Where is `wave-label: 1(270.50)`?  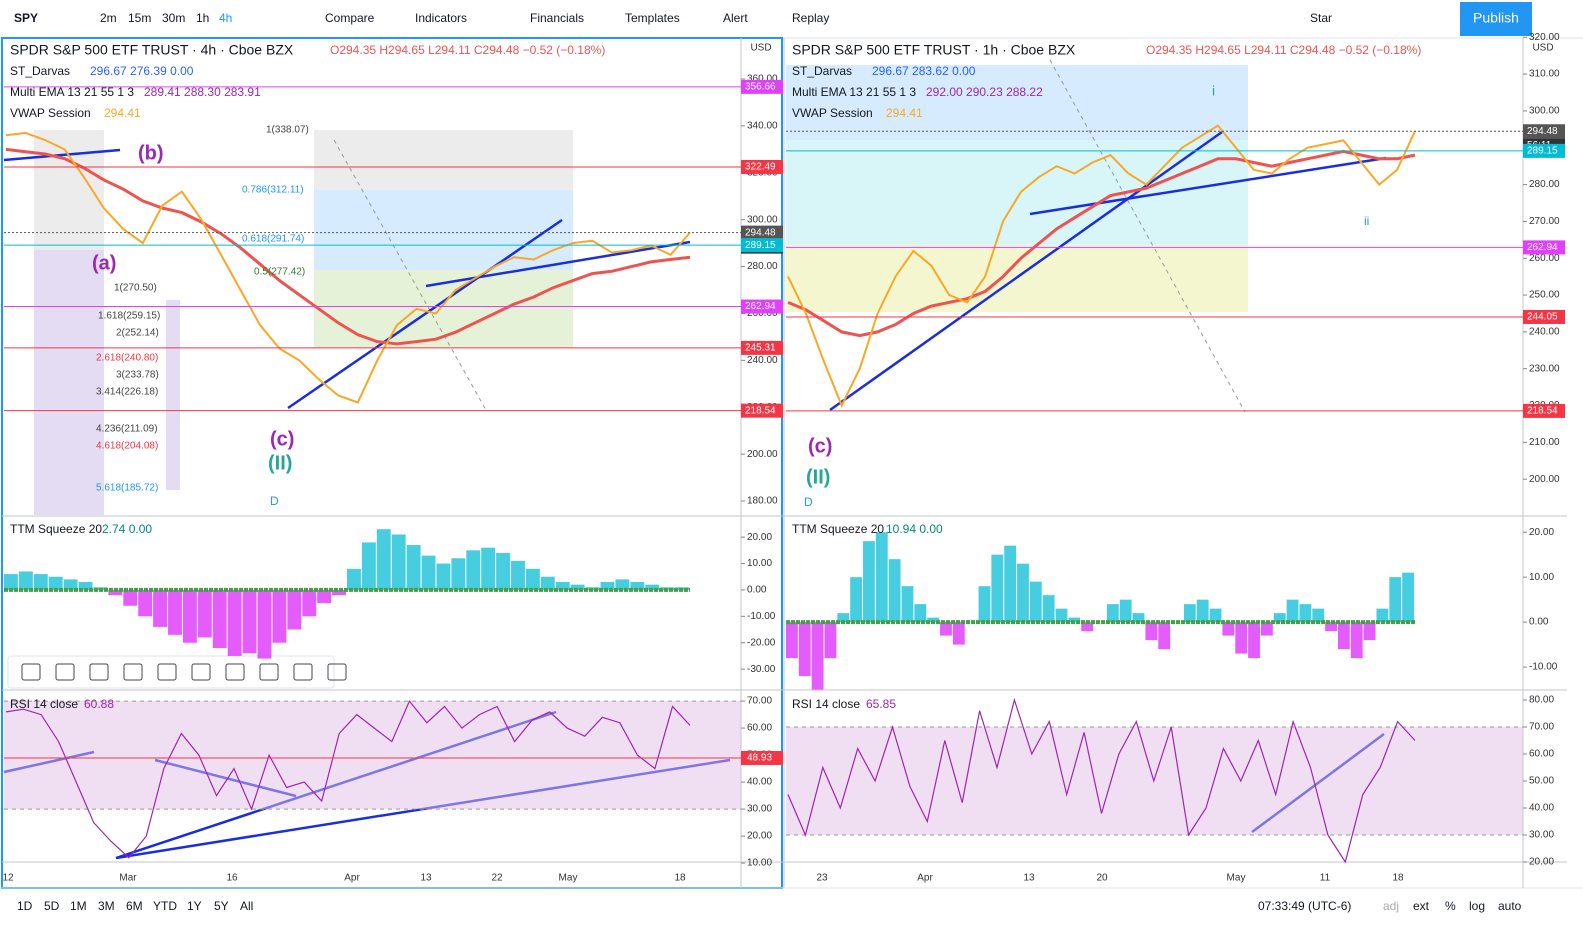
wave-label: 1(270.50) is located at coordinates (135, 288).